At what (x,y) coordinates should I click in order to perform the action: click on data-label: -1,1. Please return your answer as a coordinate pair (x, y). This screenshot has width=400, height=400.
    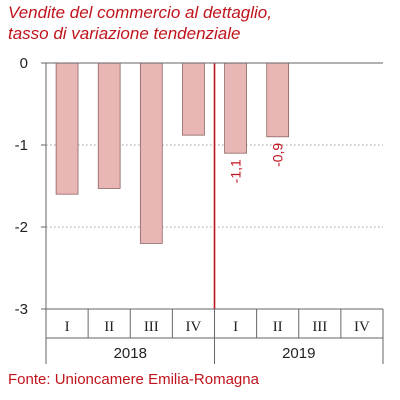
    Looking at the image, I should click on (236, 171).